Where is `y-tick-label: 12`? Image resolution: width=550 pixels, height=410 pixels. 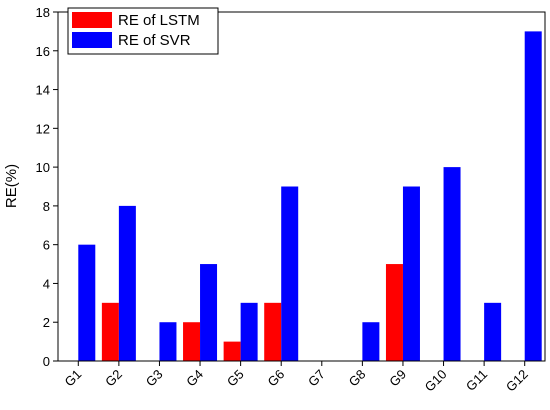 y-tick-label: 12 is located at coordinates (43, 128).